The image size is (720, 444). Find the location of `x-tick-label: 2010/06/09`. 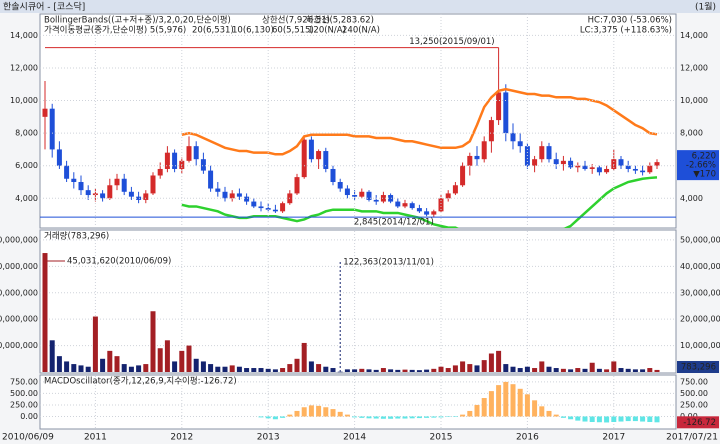

x-tick-label: 2010/06/09 is located at coordinates (28, 438).